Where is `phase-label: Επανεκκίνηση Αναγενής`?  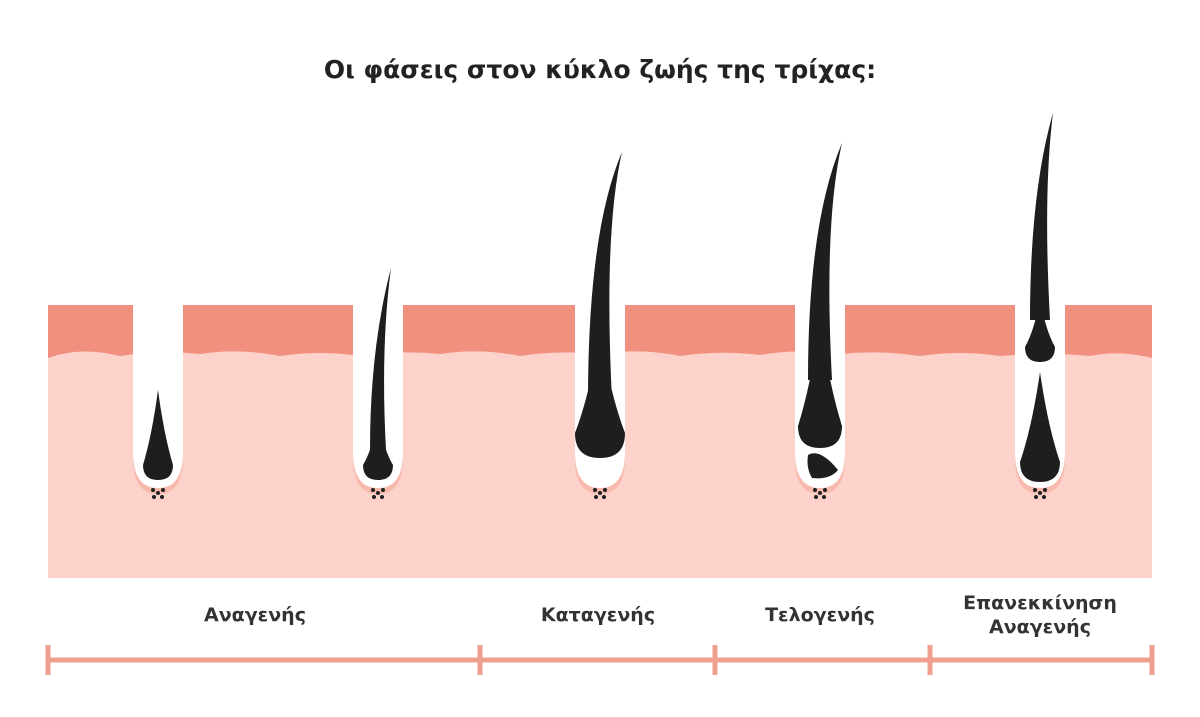 phase-label: Επανεκκίνηση Αναγενής is located at coordinates (1040, 615).